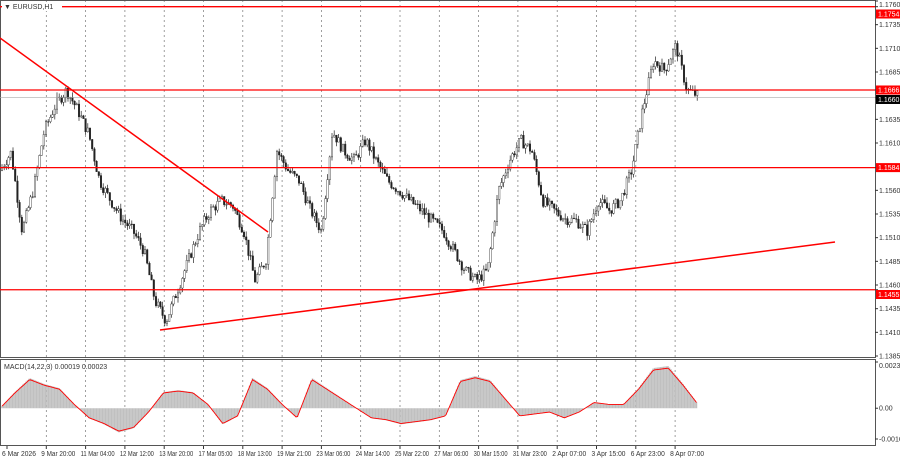 The width and height of the screenshot is (900, 460). What do you see at coordinates (889, 357) in the screenshot?
I see `y-tick-label: 1.1385` at bounding box center [889, 357].